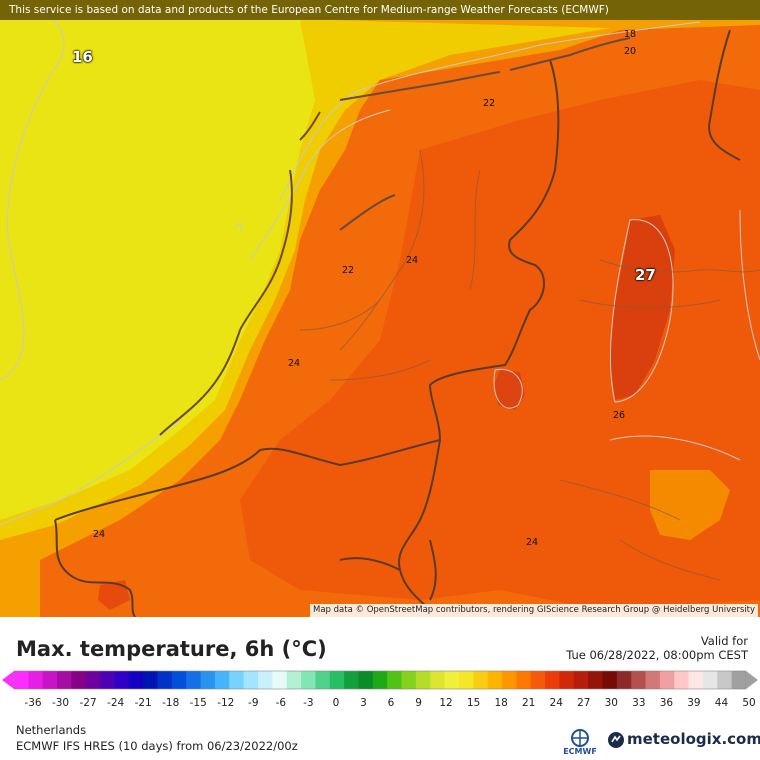 This screenshot has height=760, width=760. What do you see at coordinates (580, 751) in the screenshot?
I see `ecmwf-logo-text: ECMWF` at bounding box center [580, 751].